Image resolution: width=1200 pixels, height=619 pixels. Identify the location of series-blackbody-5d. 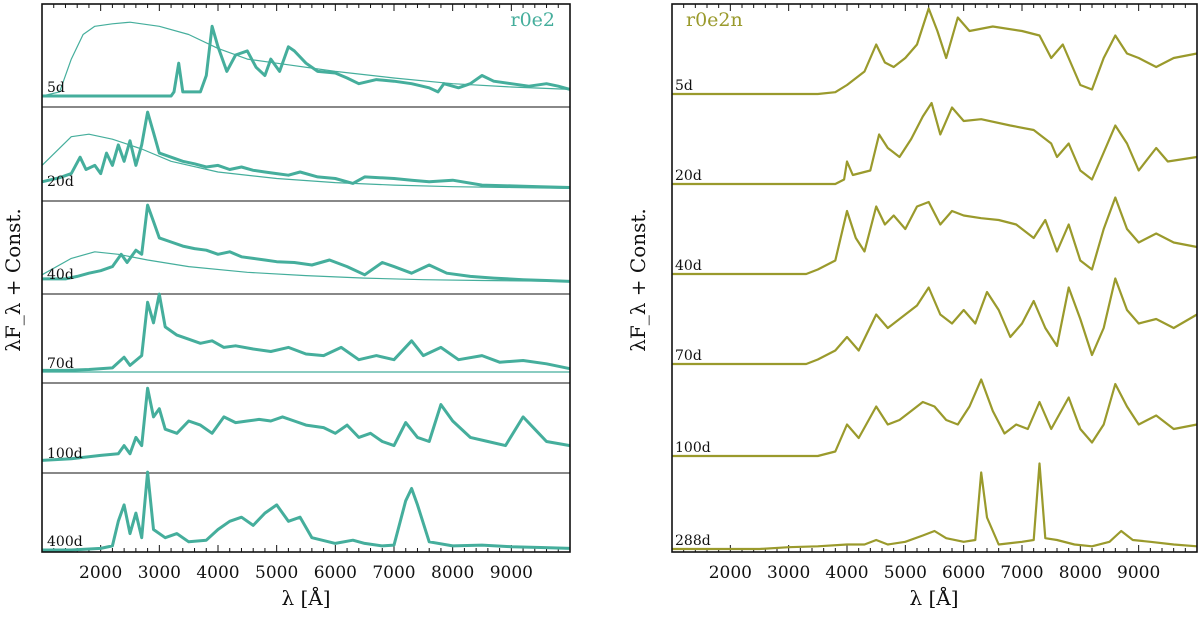
(306, 59).